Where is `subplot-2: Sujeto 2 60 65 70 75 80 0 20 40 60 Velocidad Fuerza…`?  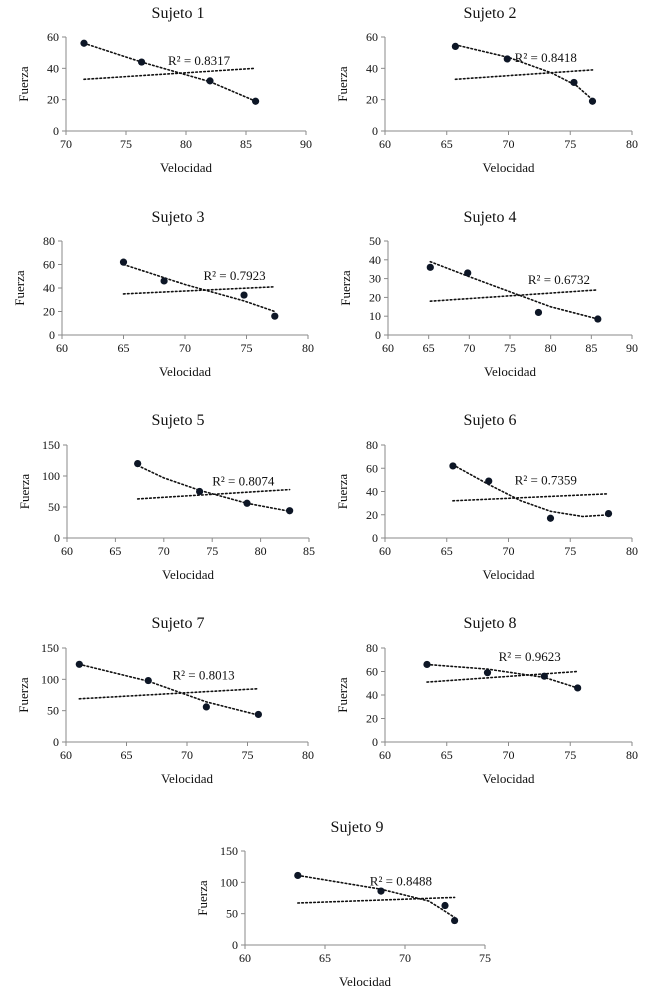 subplot-2: Sujeto 2 60 65 70 75 80 0 20 40 60 Velocidad Fuerza… is located at coordinates (486, 90).